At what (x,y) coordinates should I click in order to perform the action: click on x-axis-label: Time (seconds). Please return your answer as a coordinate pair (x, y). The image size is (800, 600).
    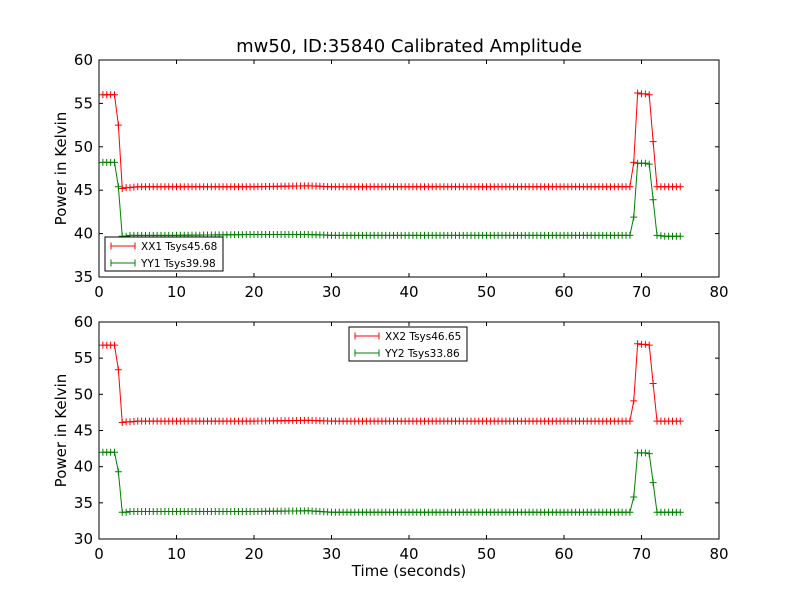
    Looking at the image, I should click on (409, 571).